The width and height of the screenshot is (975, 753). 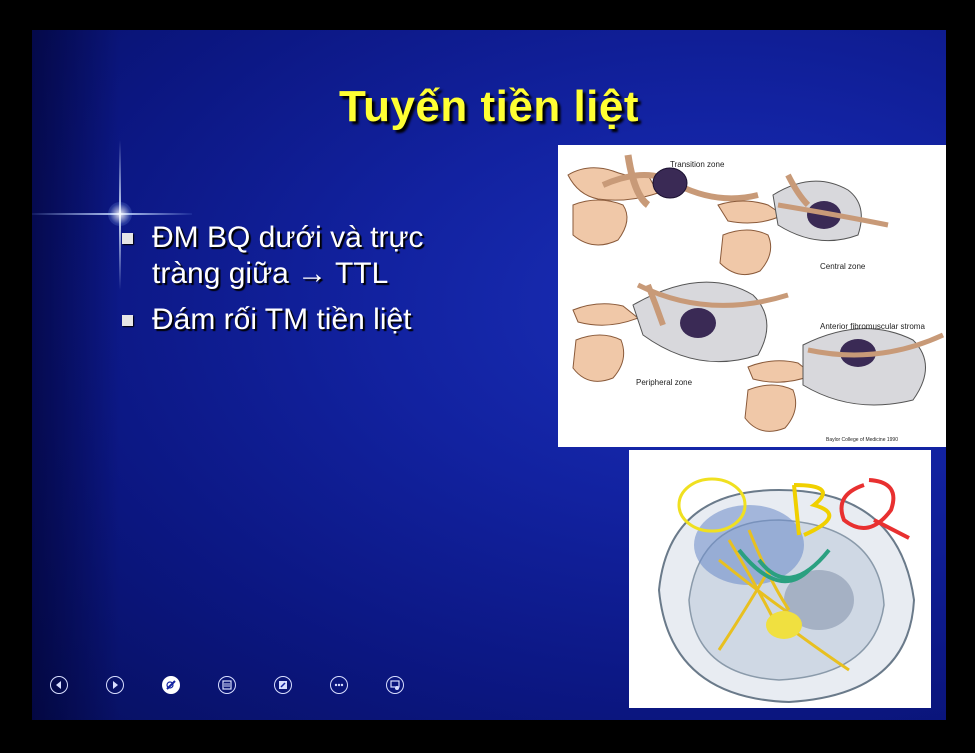 I want to click on previous-icon, so click(x=58, y=685).